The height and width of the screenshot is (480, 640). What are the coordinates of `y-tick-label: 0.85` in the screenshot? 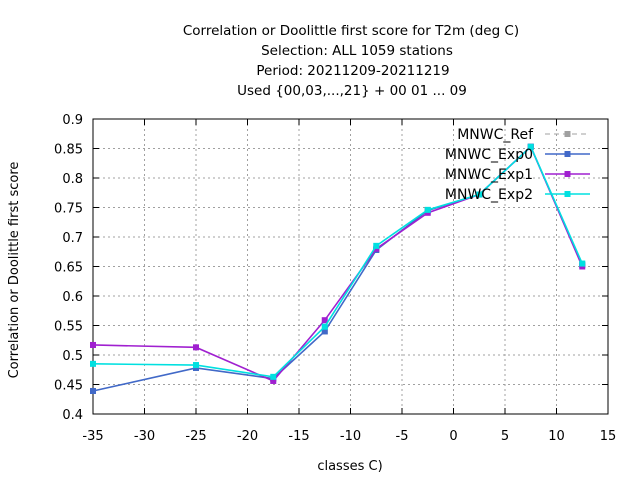 It's located at (68, 150).